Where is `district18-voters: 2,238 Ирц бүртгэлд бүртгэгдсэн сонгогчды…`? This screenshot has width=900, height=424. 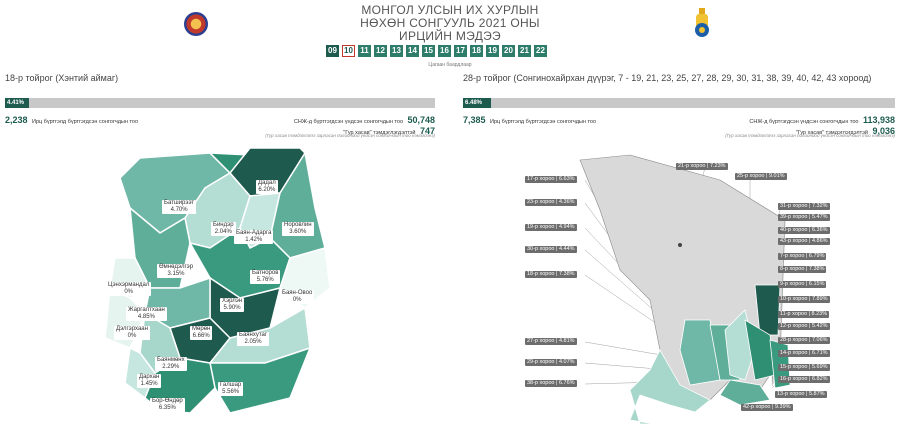 district18-voters: 2,238 Ирц бүртгэлд бүртгэгдсэн сонгогчды… is located at coordinates (71, 119).